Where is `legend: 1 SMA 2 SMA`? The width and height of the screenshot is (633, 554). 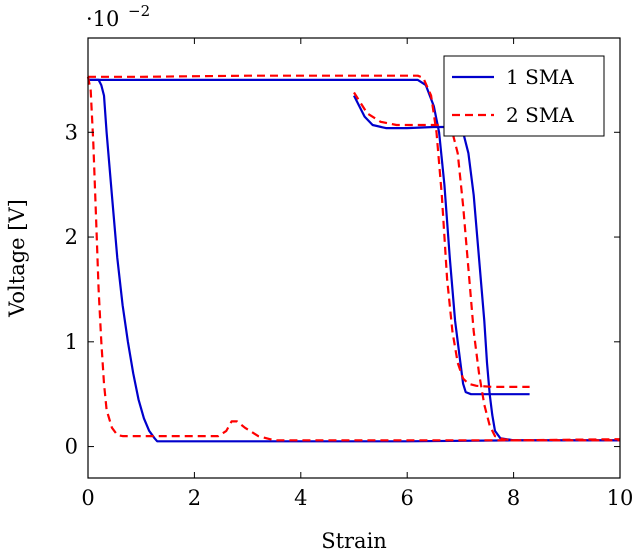
legend: 1 SMA 2 SMA is located at coordinates (524, 96).